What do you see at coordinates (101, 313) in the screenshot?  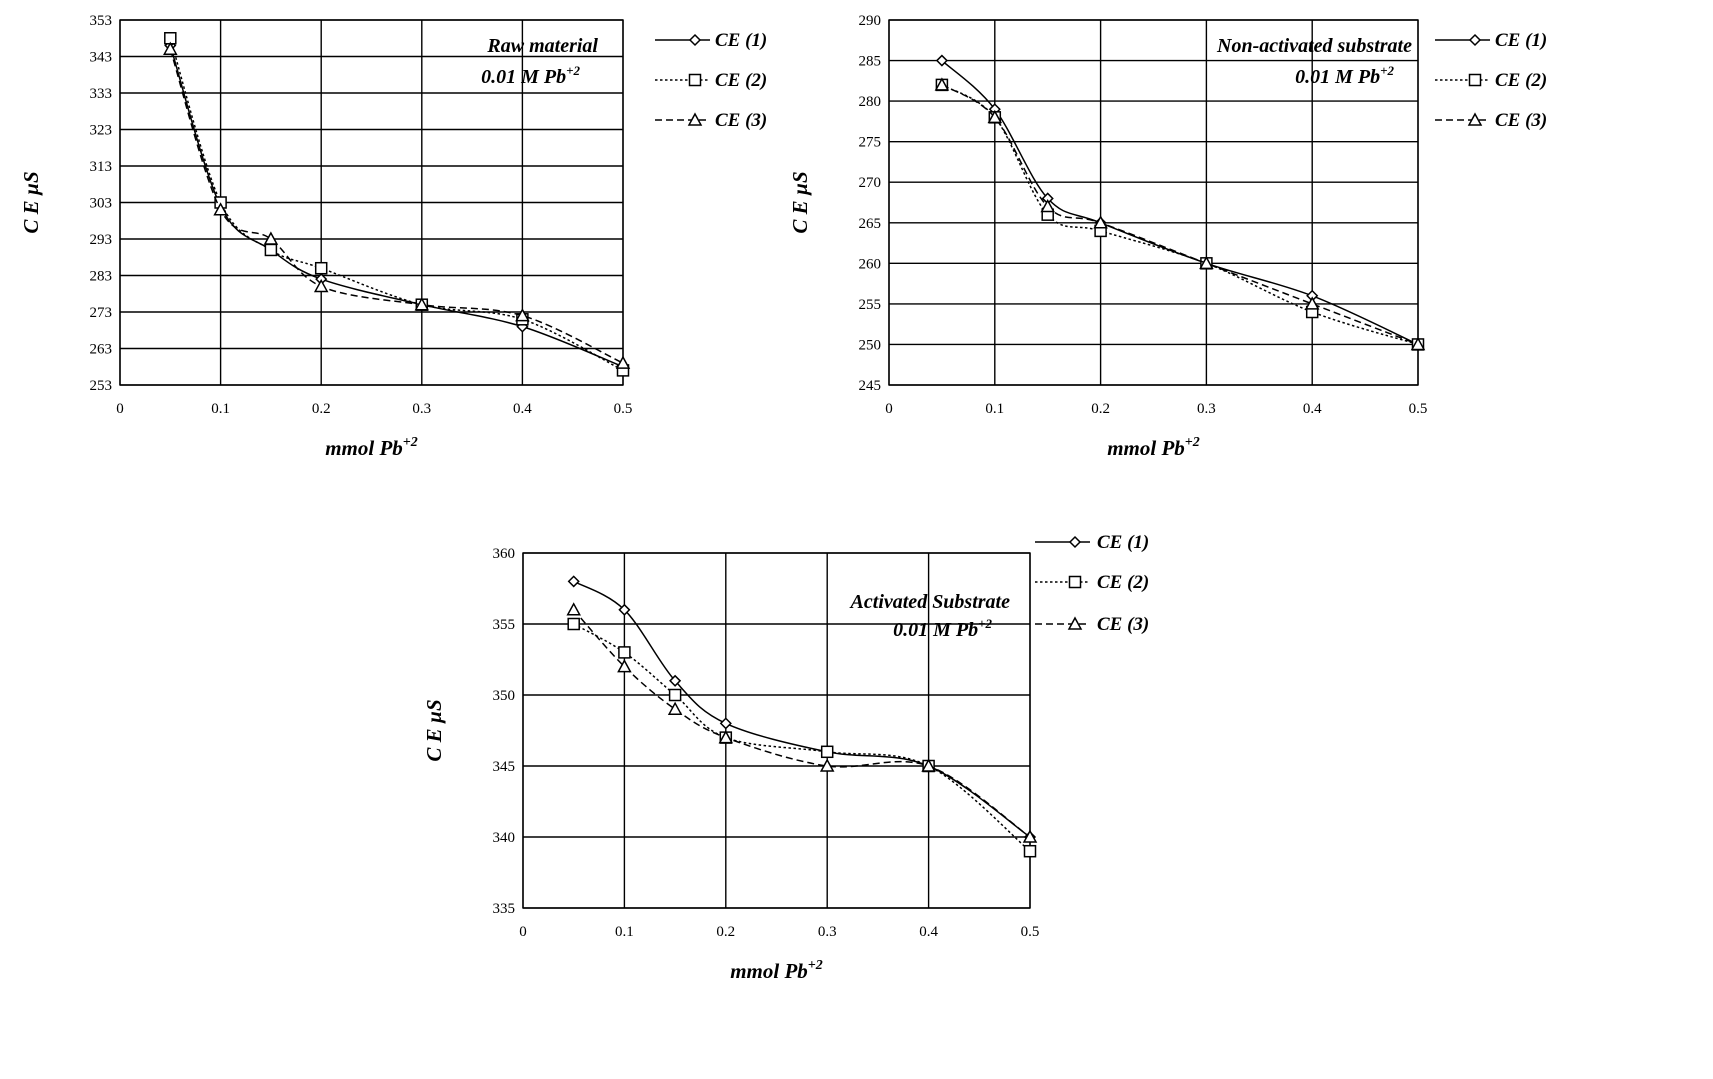 I see `y-tick-label: 273` at bounding box center [101, 313].